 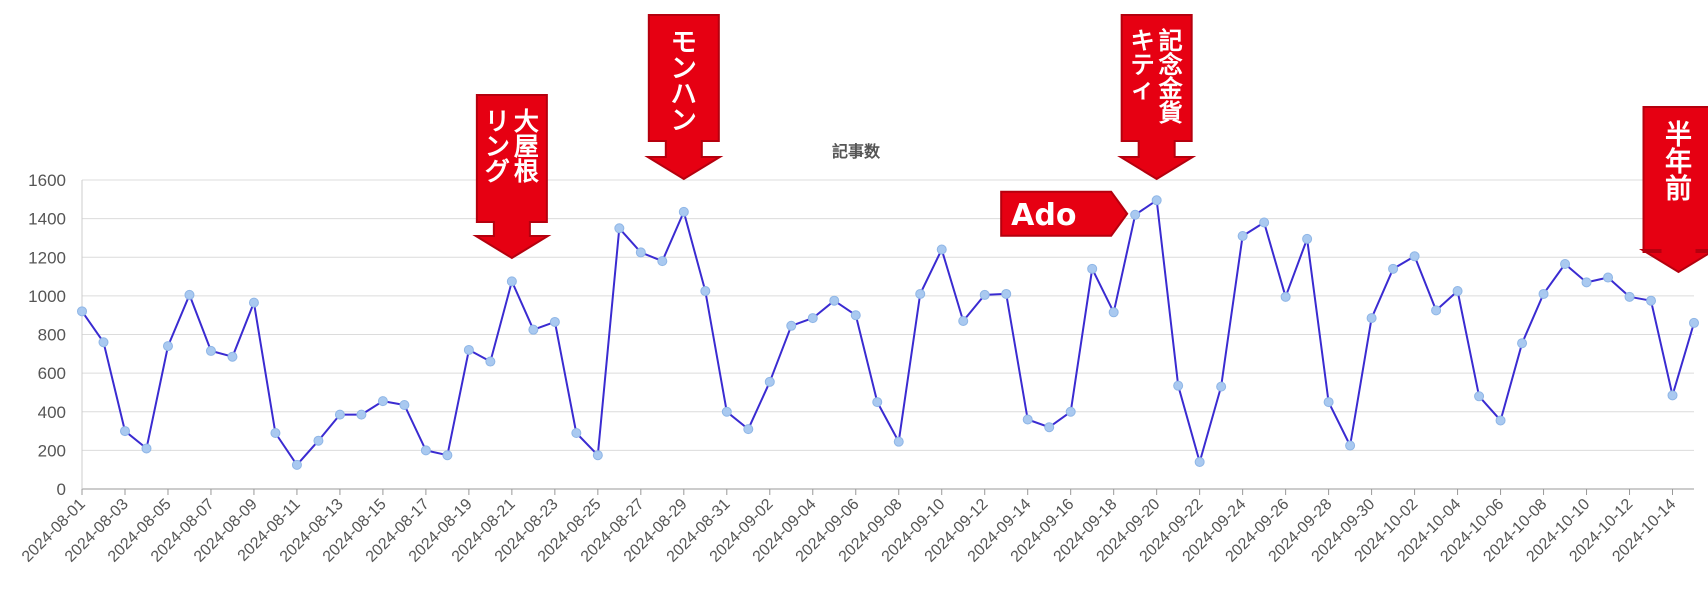 I want to click on y-tick-label: 600, so click(x=52, y=373).